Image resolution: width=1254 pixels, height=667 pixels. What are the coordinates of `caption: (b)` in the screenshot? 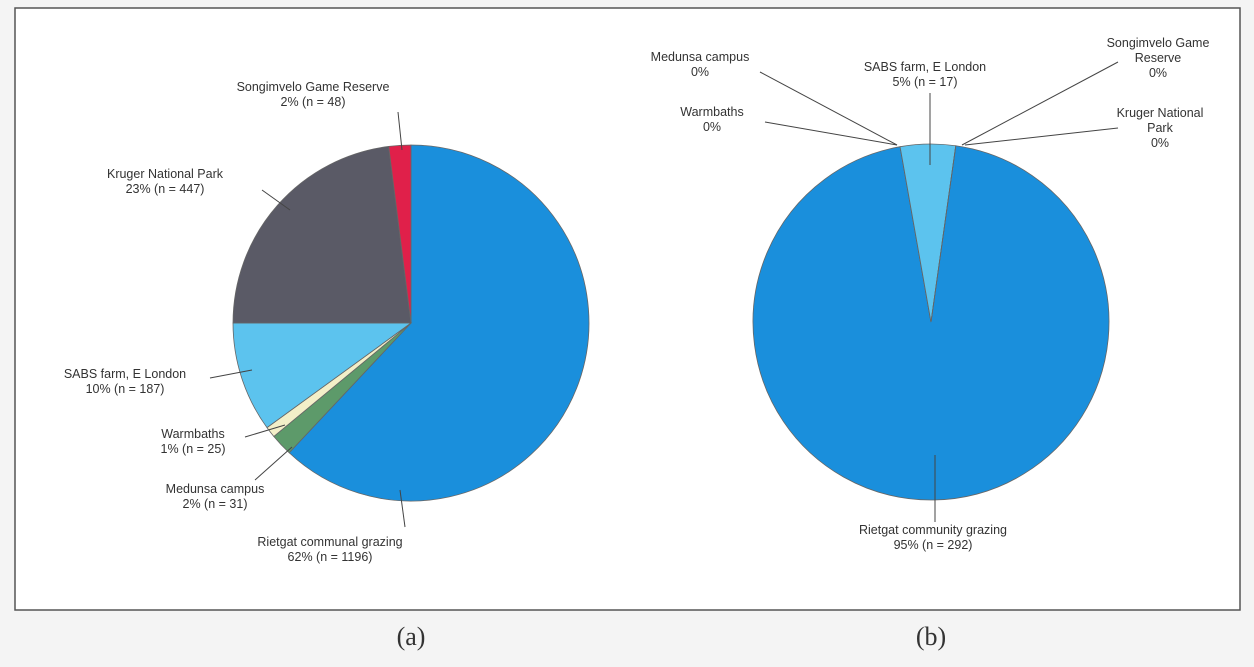 It's located at (931, 636).